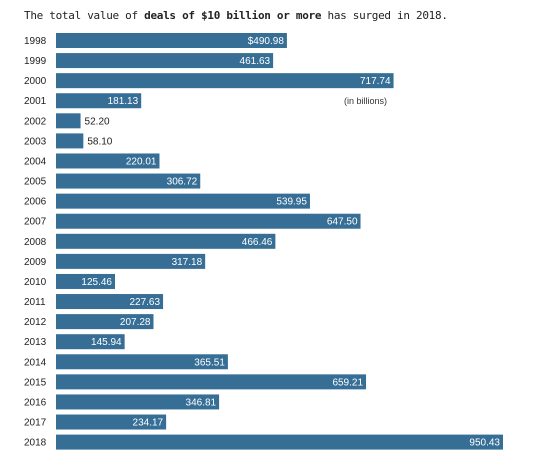 This screenshot has height=461, width=553. I want to click on year-label-2017: 2017, so click(35, 423).